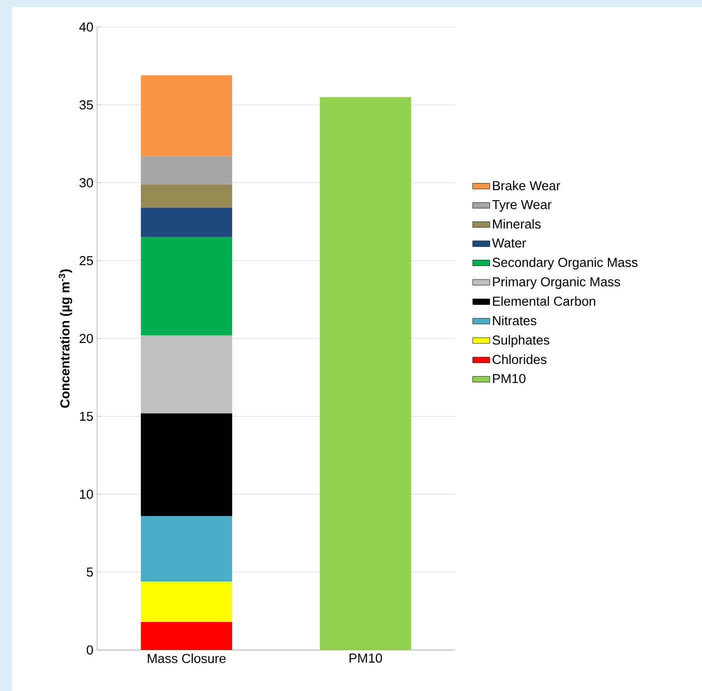  Describe the element at coordinates (89, 650) in the screenshot. I see `y-tick-label: 0` at that location.